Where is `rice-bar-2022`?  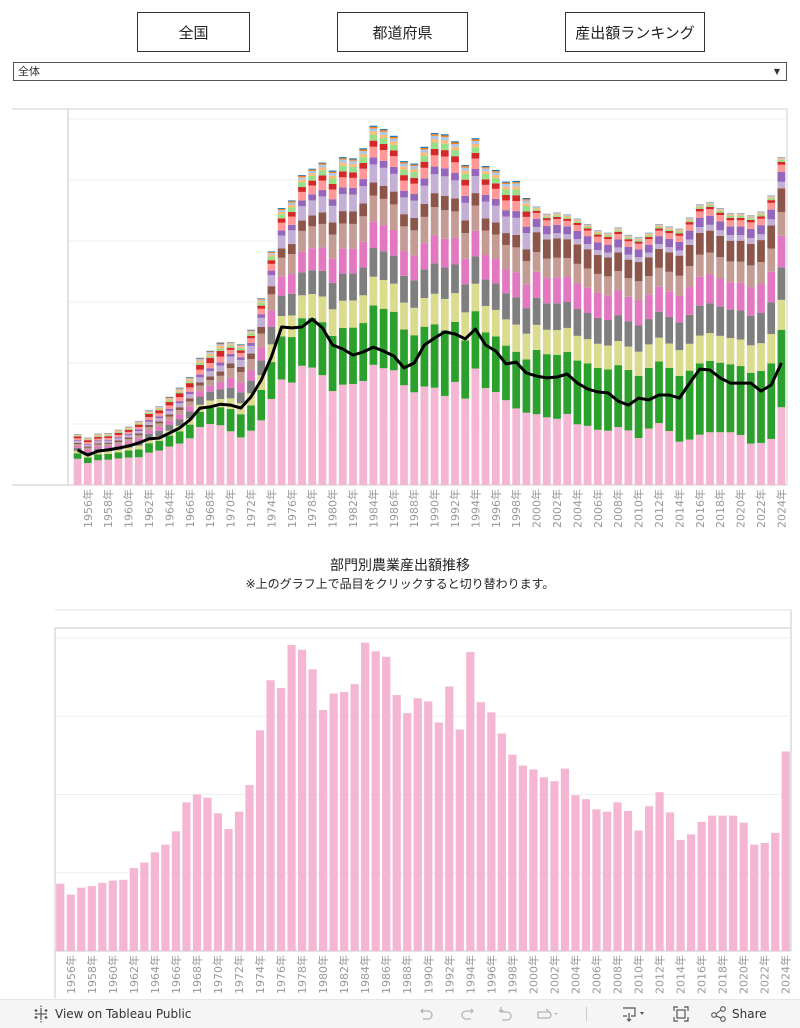 rice-bar-2022 is located at coordinates (765, 897).